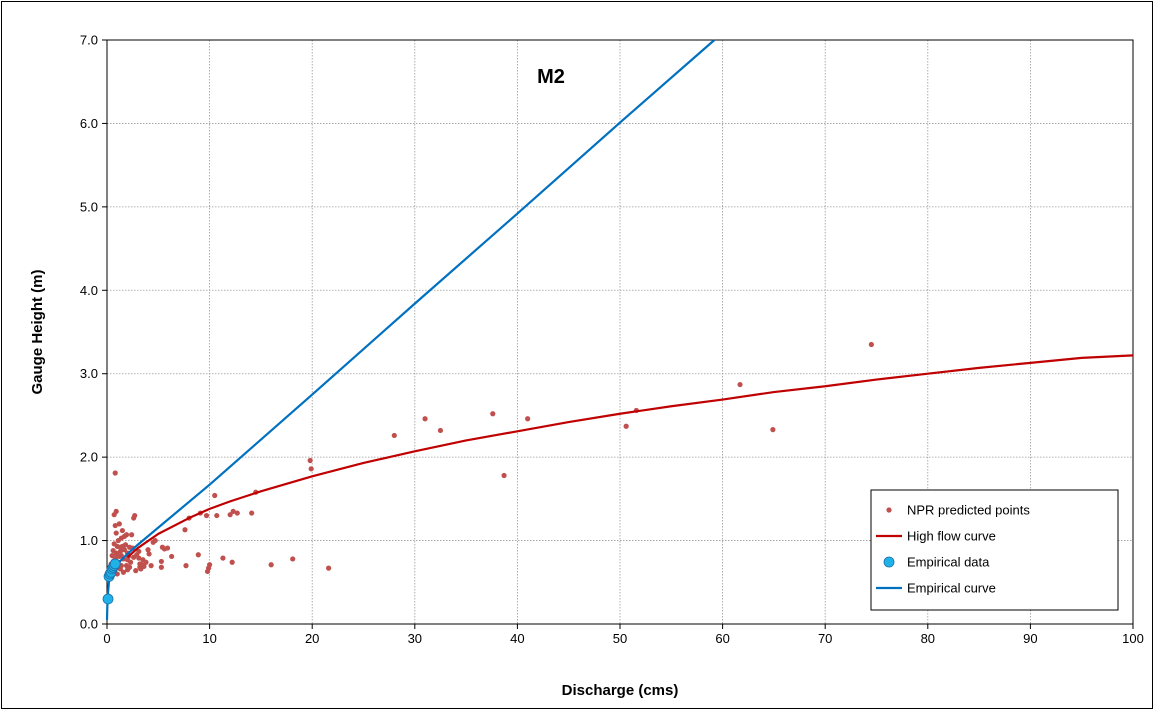 This screenshot has width=1156, height=712. I want to click on x-axis-title: Discharge (cms), so click(620, 690).